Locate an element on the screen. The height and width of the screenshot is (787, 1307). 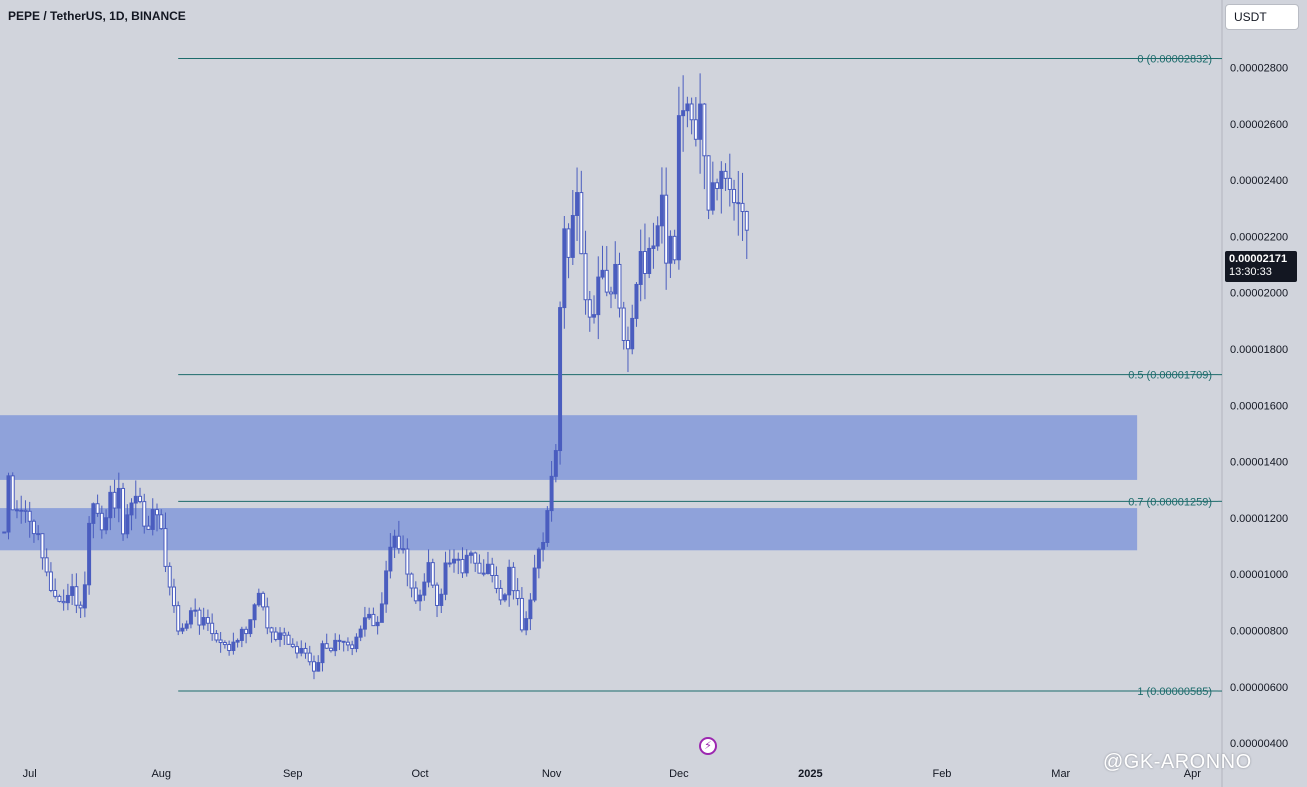
price-tick-label: 0.00002600 is located at coordinates (1259, 125).